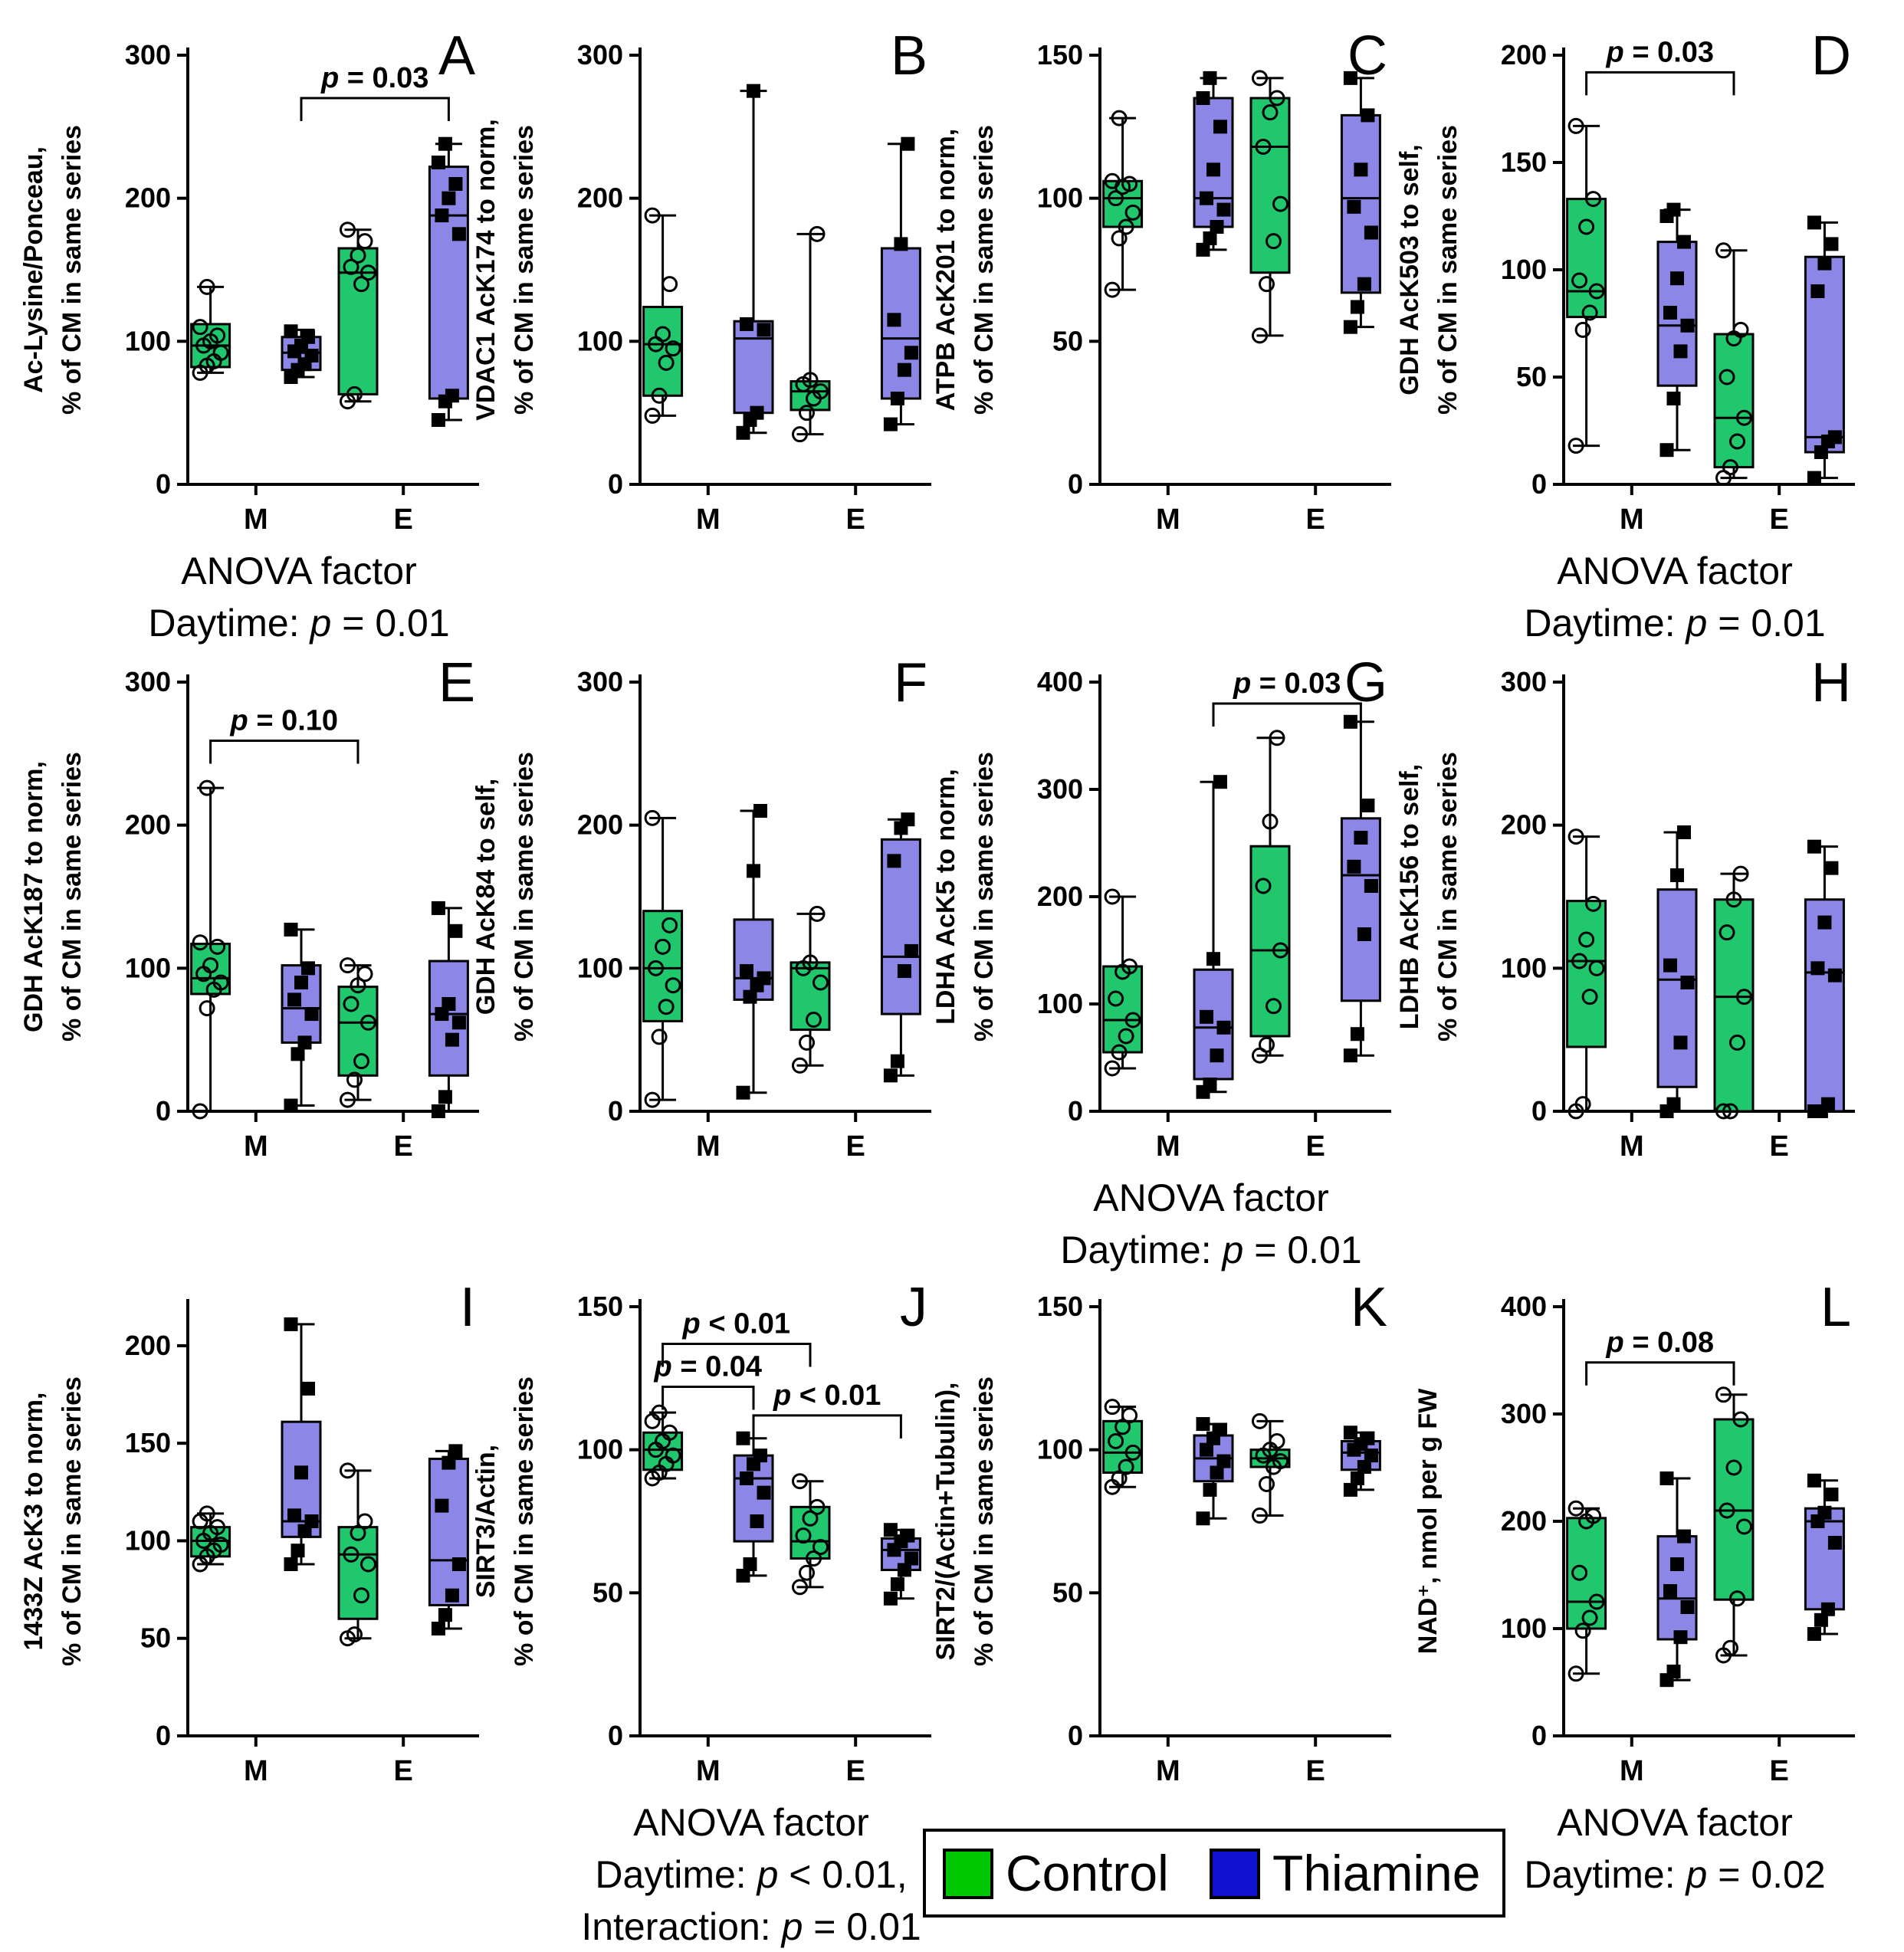 The width and height of the screenshot is (1904, 1952). I want to click on y-tick-label: 100, so click(1524, 1628).